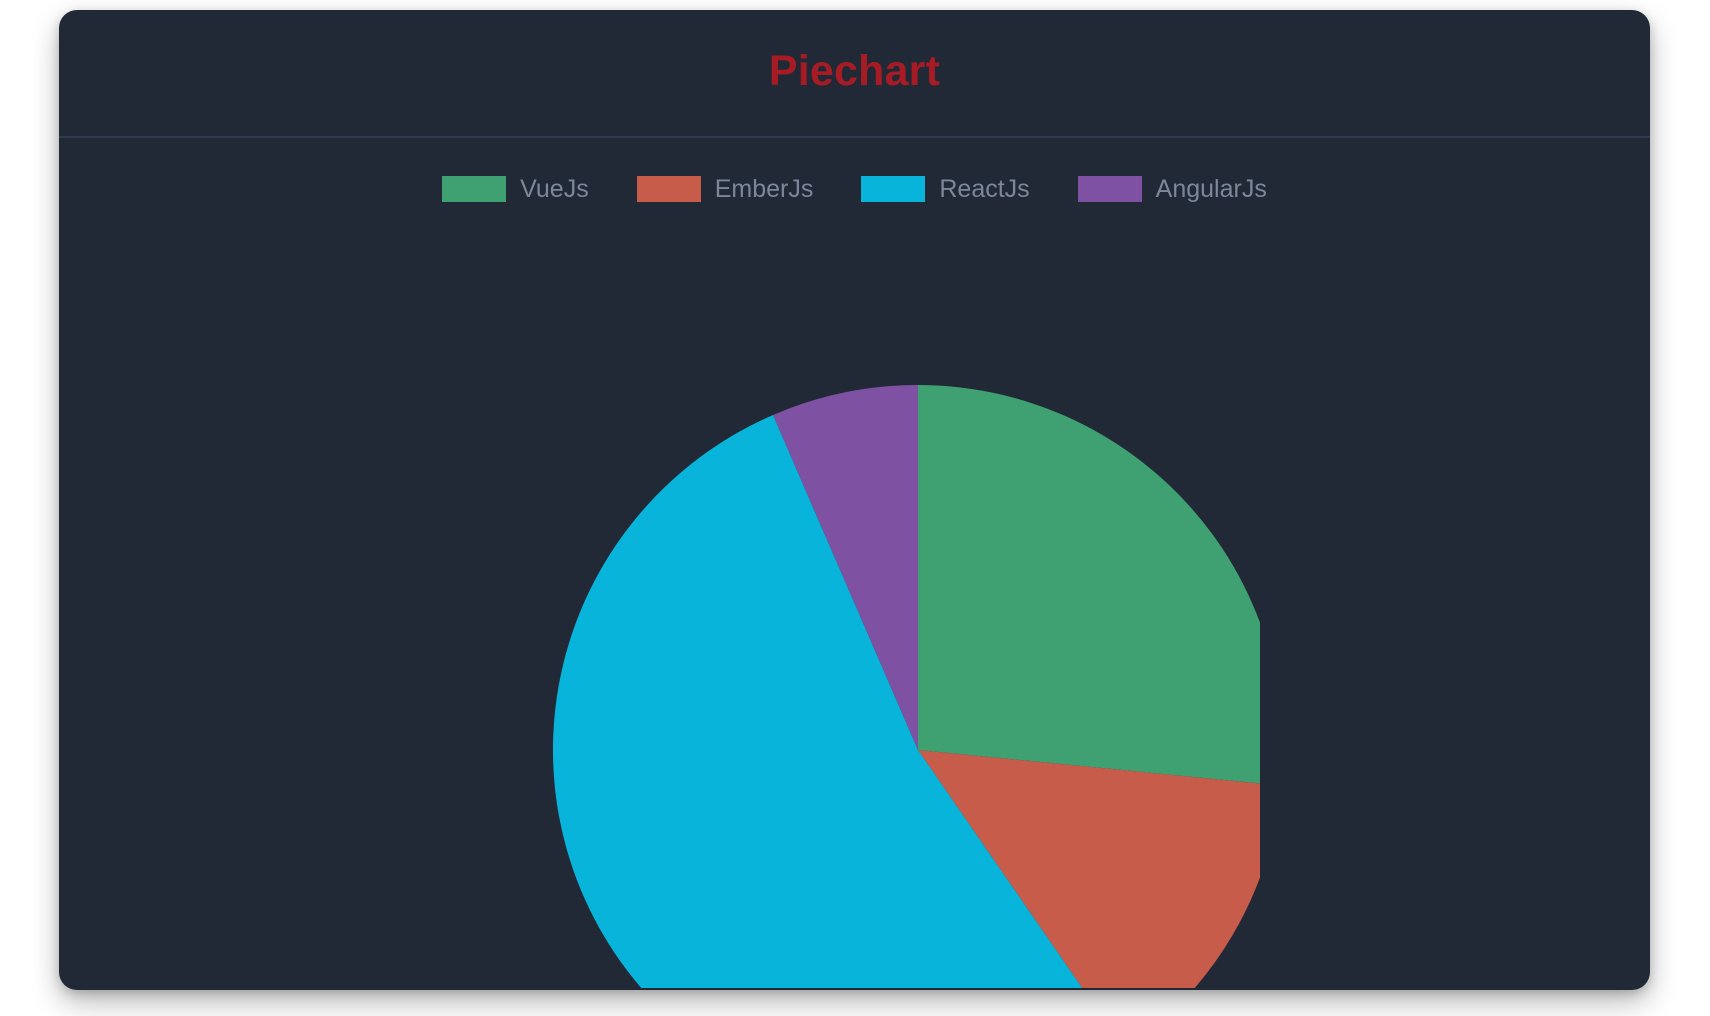 The width and height of the screenshot is (1710, 1016). Describe the element at coordinates (1089, 585) in the screenshot. I see `pie-slice-vuejs` at that location.